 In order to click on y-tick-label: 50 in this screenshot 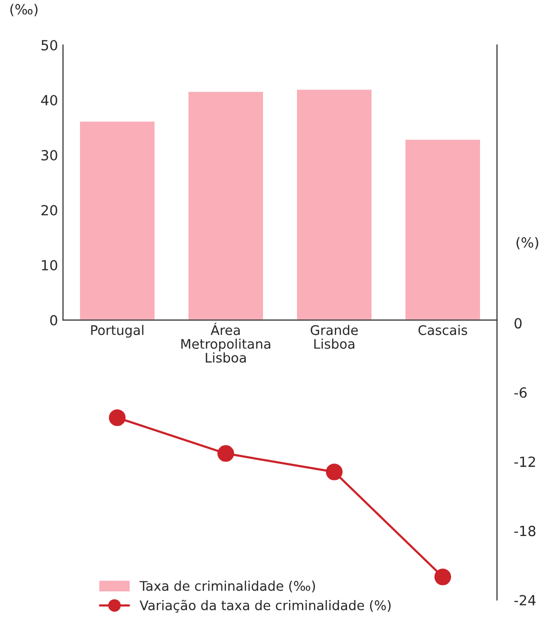, I will do `click(50, 45)`.